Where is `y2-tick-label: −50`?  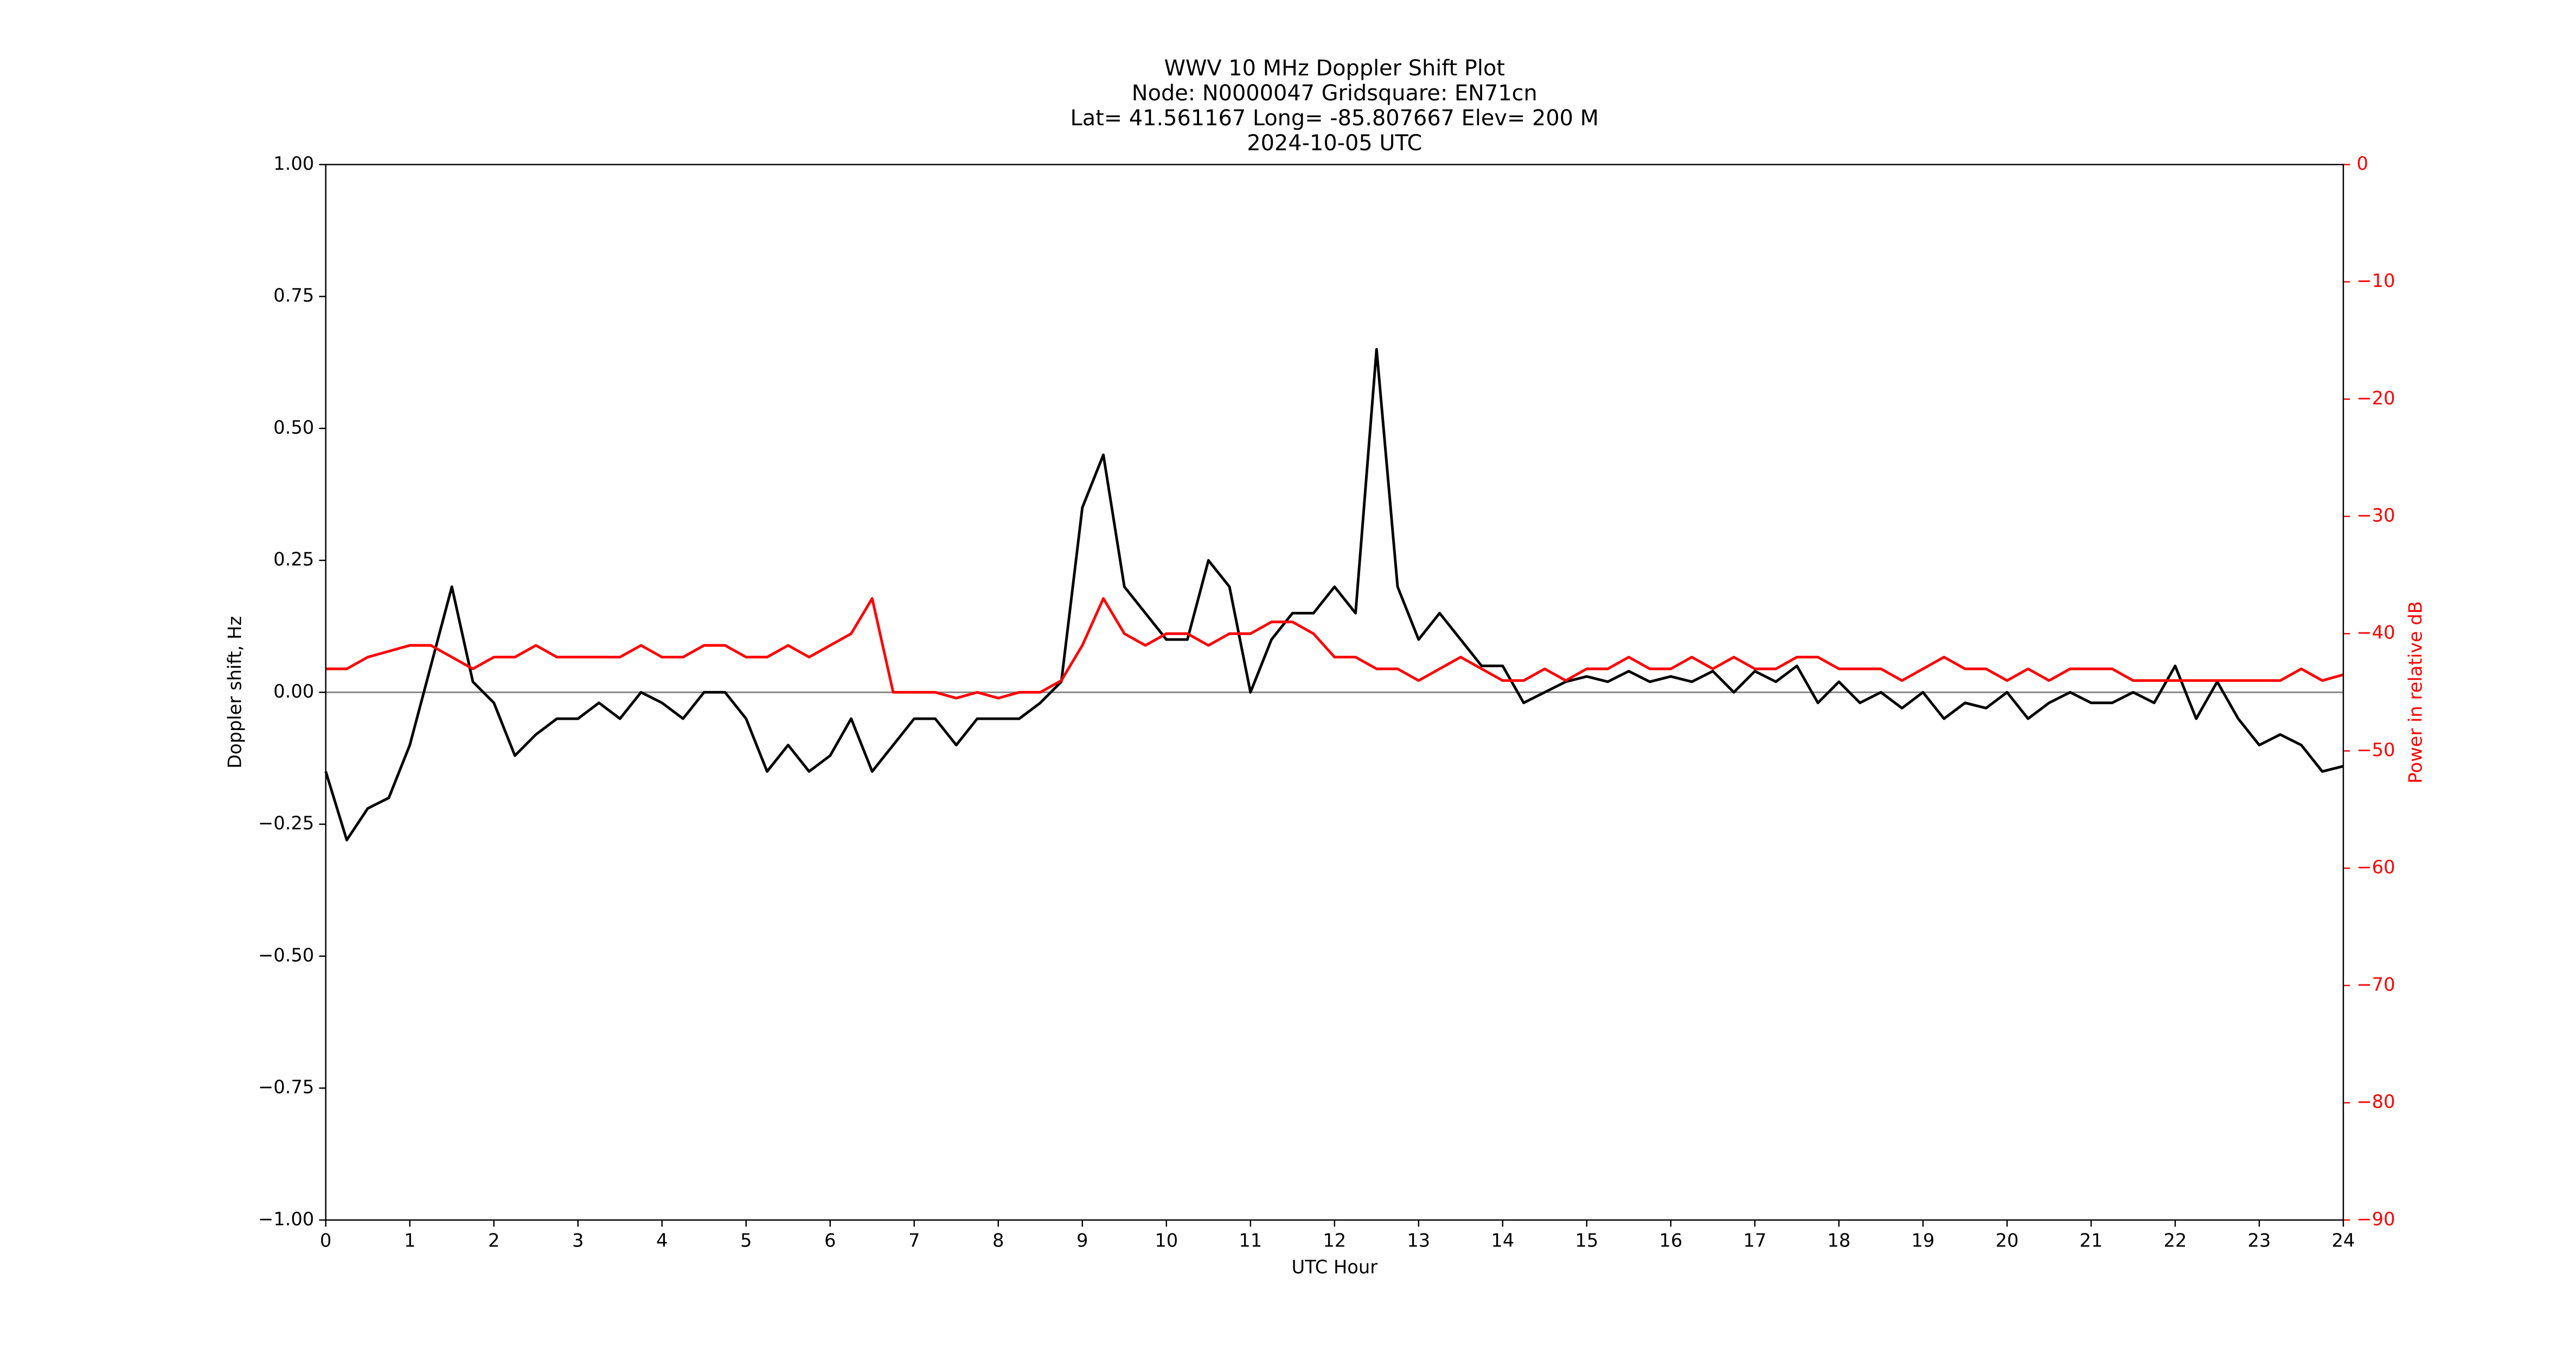
y2-tick-label: −50 is located at coordinates (2375, 749).